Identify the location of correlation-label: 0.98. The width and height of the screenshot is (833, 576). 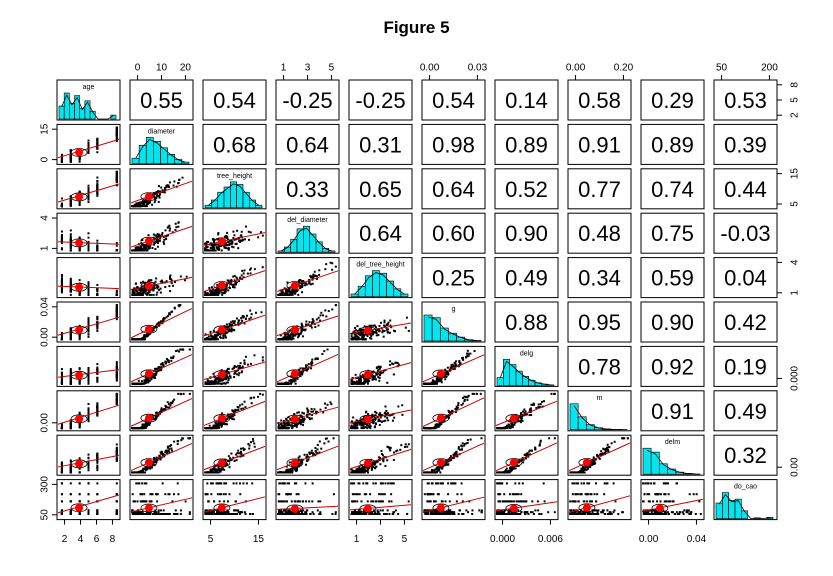
(453, 144).